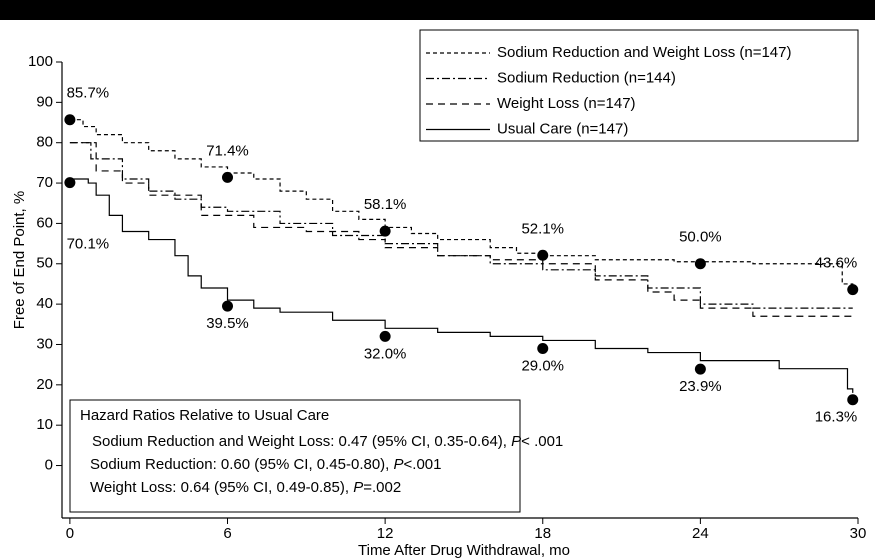  Describe the element at coordinates (70, 533) in the screenshot. I see `x-tick-label: 0` at that location.